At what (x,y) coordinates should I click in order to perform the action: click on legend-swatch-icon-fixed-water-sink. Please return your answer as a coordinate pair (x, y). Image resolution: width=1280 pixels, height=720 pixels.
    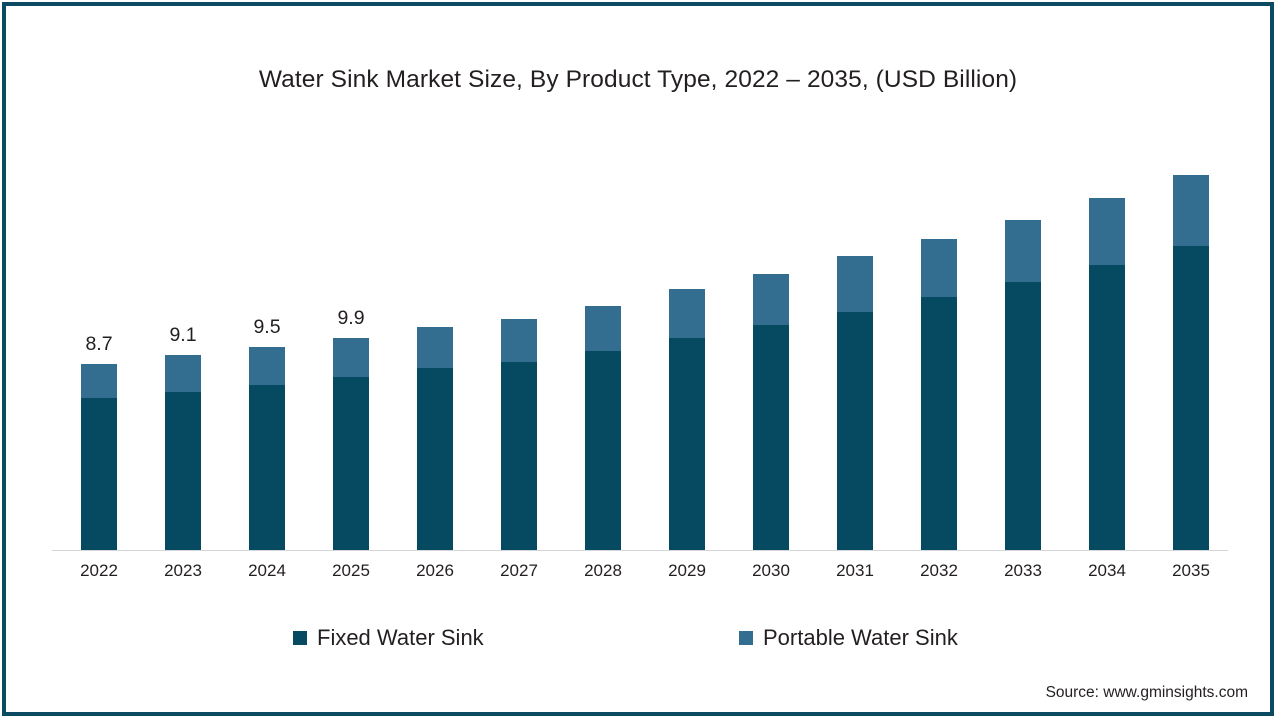
    Looking at the image, I should click on (300, 638).